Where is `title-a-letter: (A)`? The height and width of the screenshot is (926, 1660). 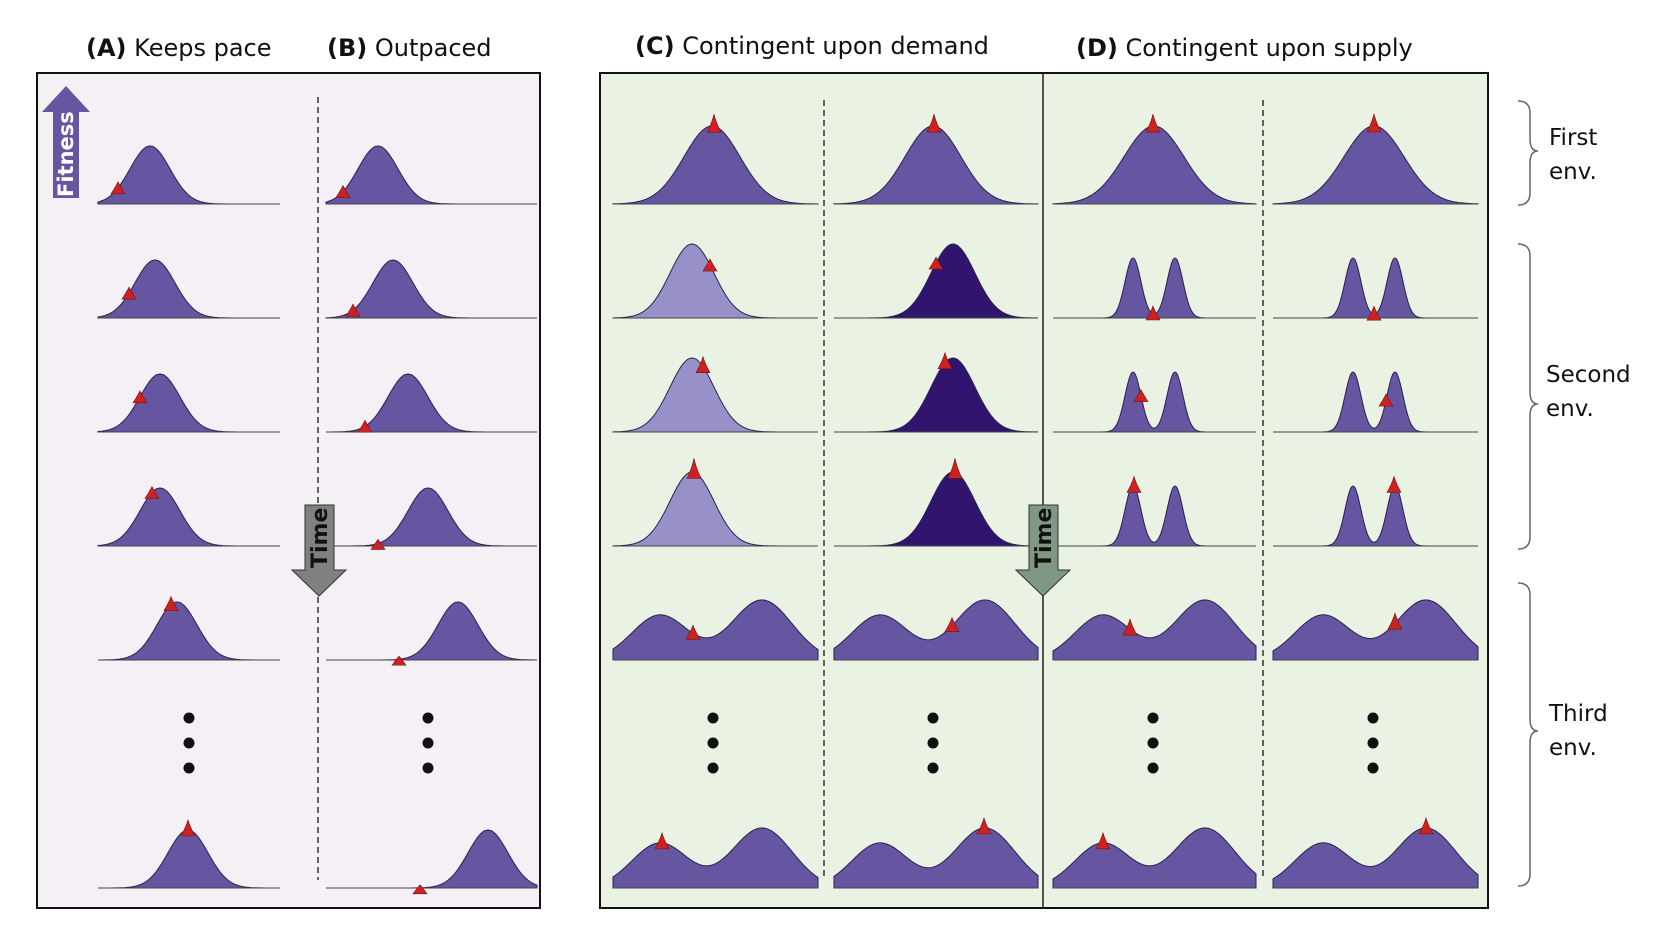
title-a-letter: (A) is located at coordinates (106, 48).